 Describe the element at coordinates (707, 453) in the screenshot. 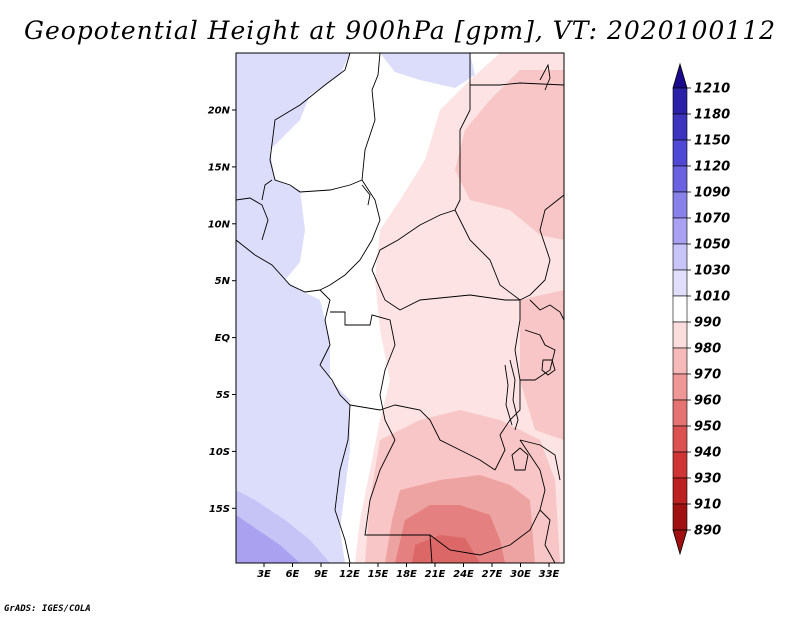

I see `colorbar-label: 940` at that location.